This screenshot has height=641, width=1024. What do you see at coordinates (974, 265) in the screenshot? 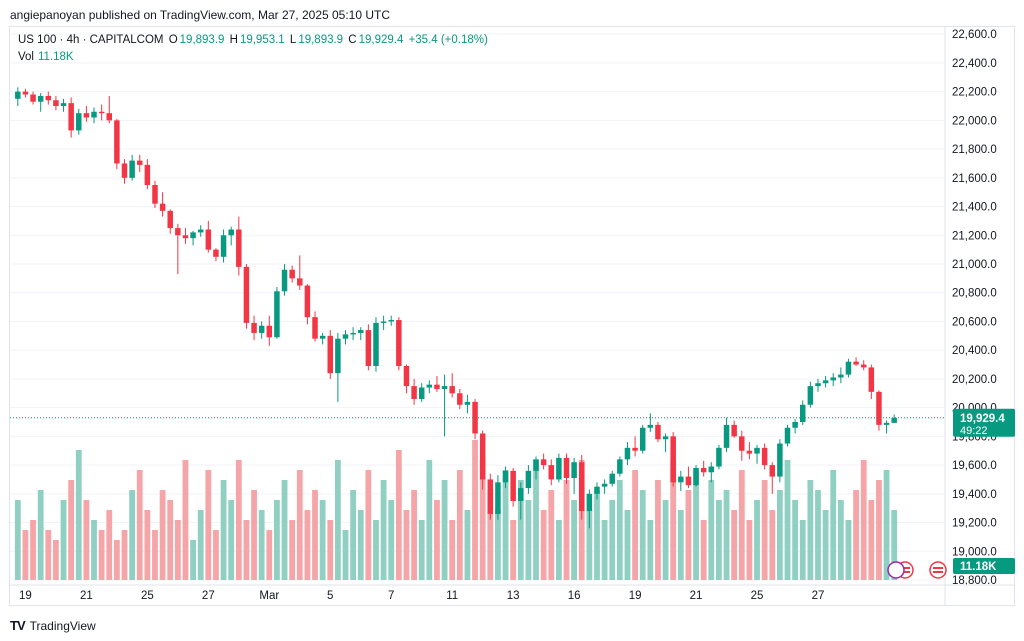
I see `y-tick-label: 21,000.0` at bounding box center [974, 265].